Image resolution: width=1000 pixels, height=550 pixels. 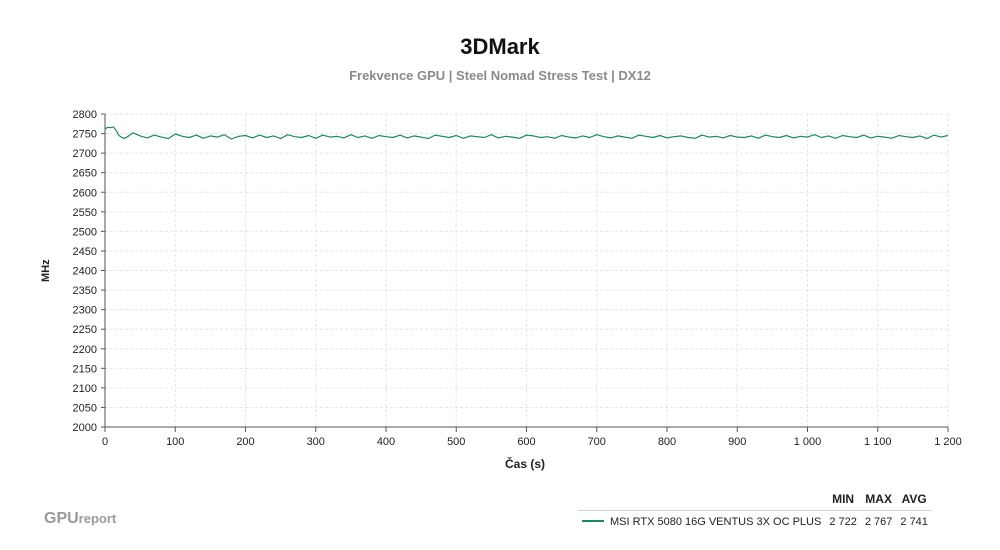 I want to click on y-tick-label: 2800, so click(x=85, y=115).